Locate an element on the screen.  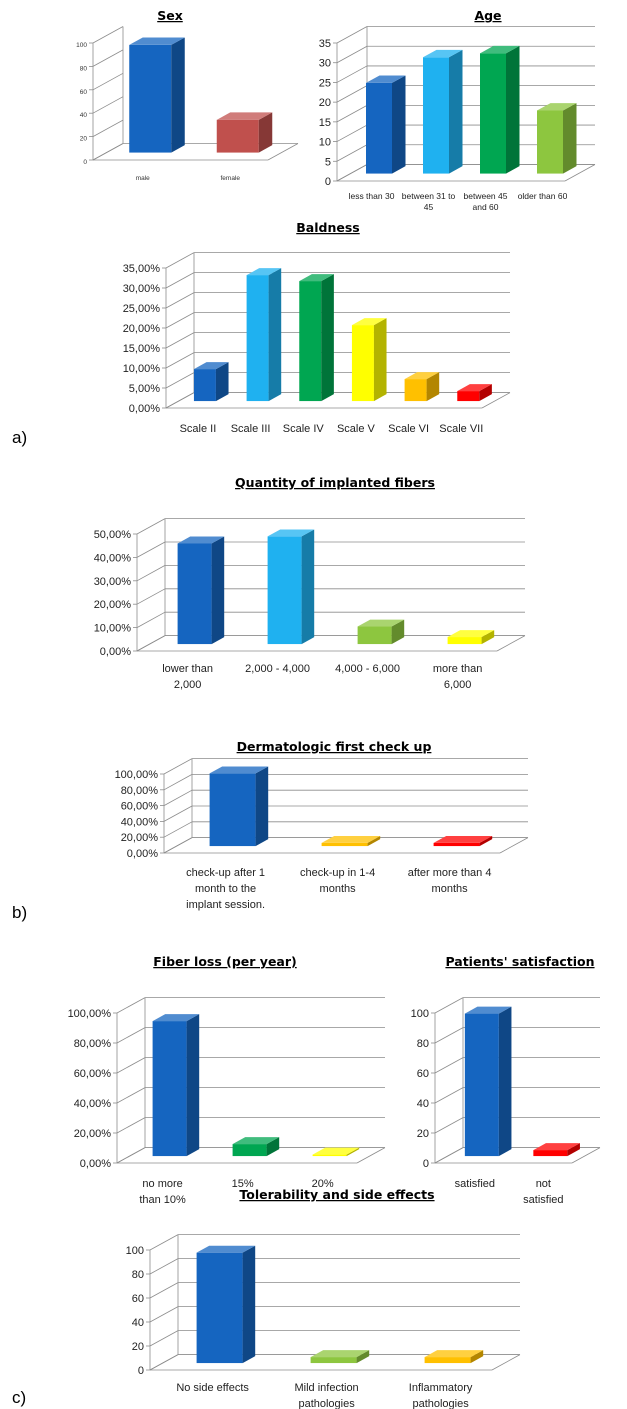
y-tick-label: 5 is located at coordinates (328, 162).